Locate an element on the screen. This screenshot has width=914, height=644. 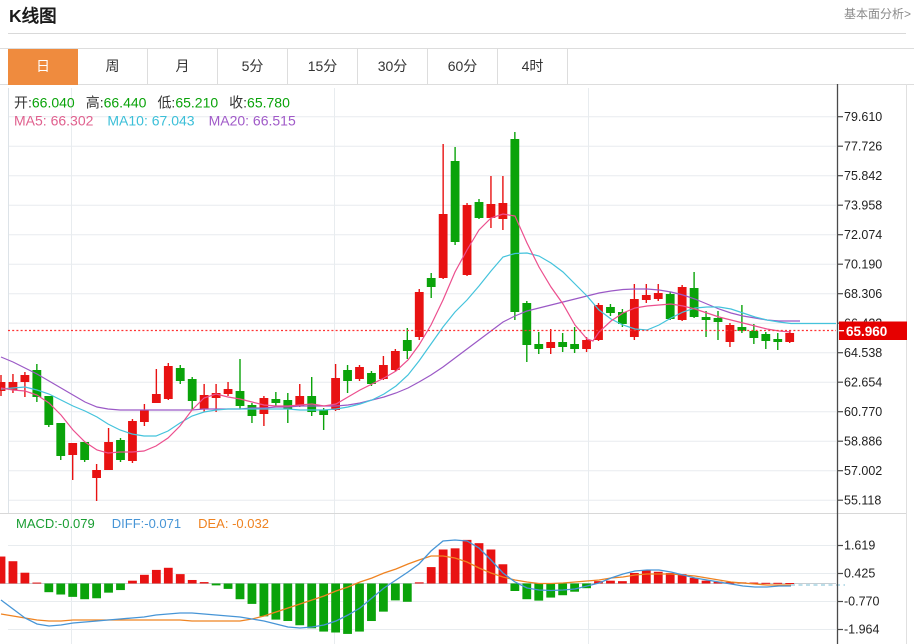
svg-text: 64.538 is located at coordinates (863, 353).